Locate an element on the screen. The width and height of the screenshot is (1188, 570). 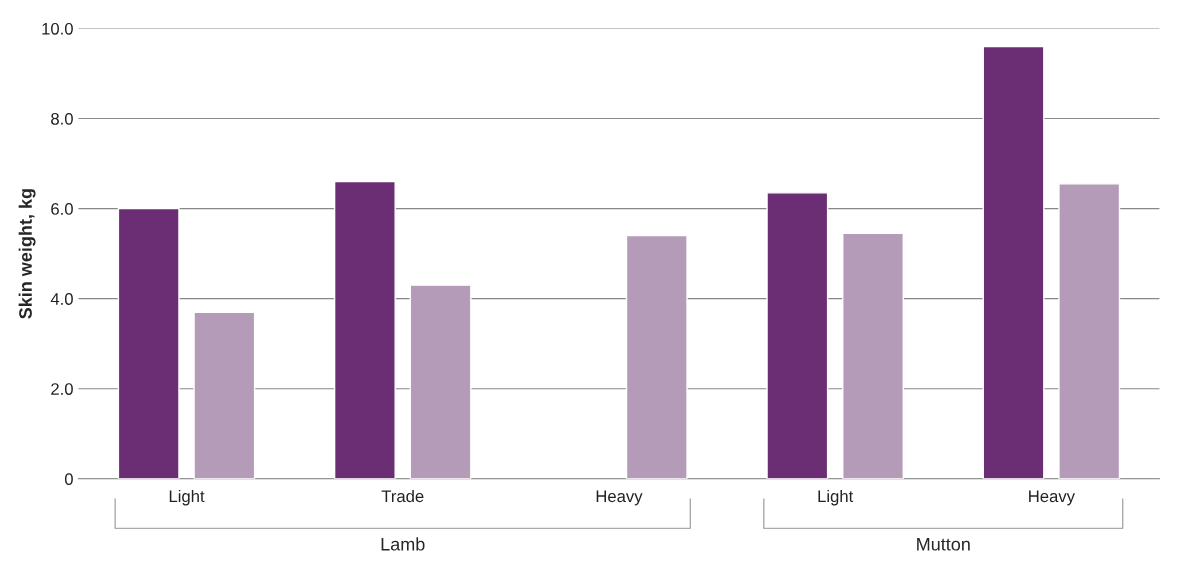
y-tick-label: 6.0 is located at coordinates (62, 209).